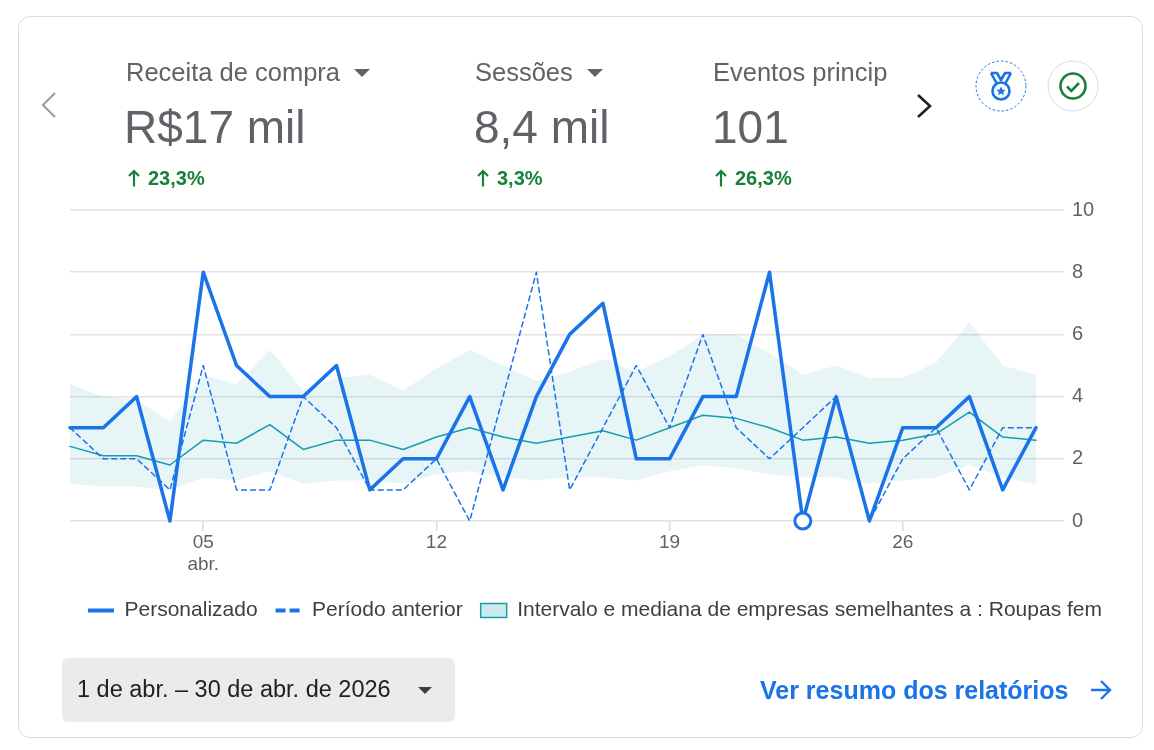 This screenshot has height=750, width=1154. I want to click on legend-label: Intervalo e mediana de empresas semelhantes a : Roupas fem, so click(809, 609).